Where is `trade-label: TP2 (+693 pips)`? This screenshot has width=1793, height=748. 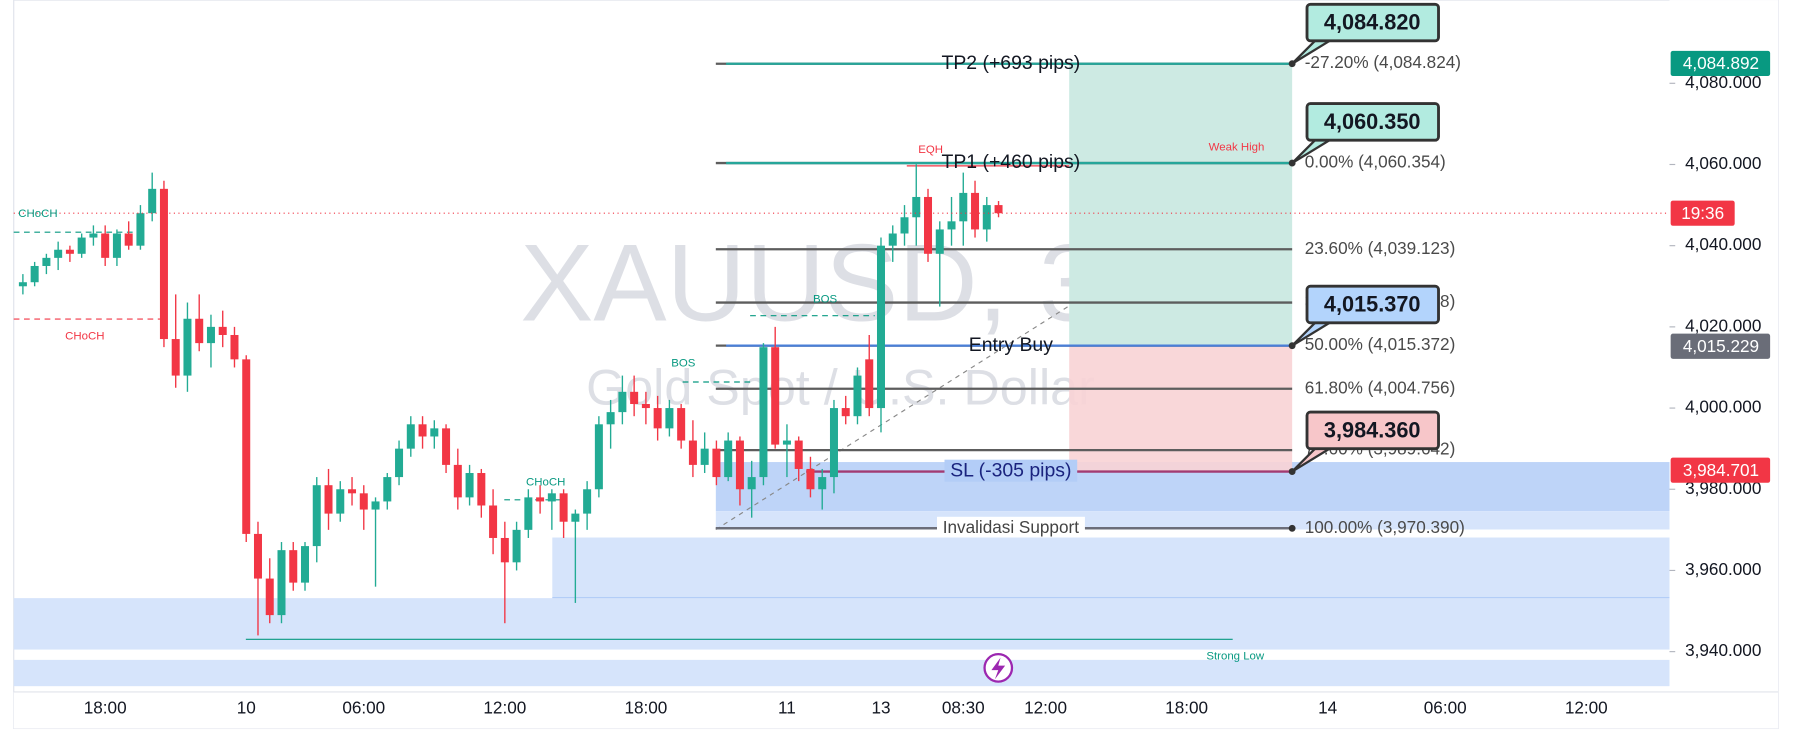 trade-label: TP2 (+693 pips) is located at coordinates (1010, 63).